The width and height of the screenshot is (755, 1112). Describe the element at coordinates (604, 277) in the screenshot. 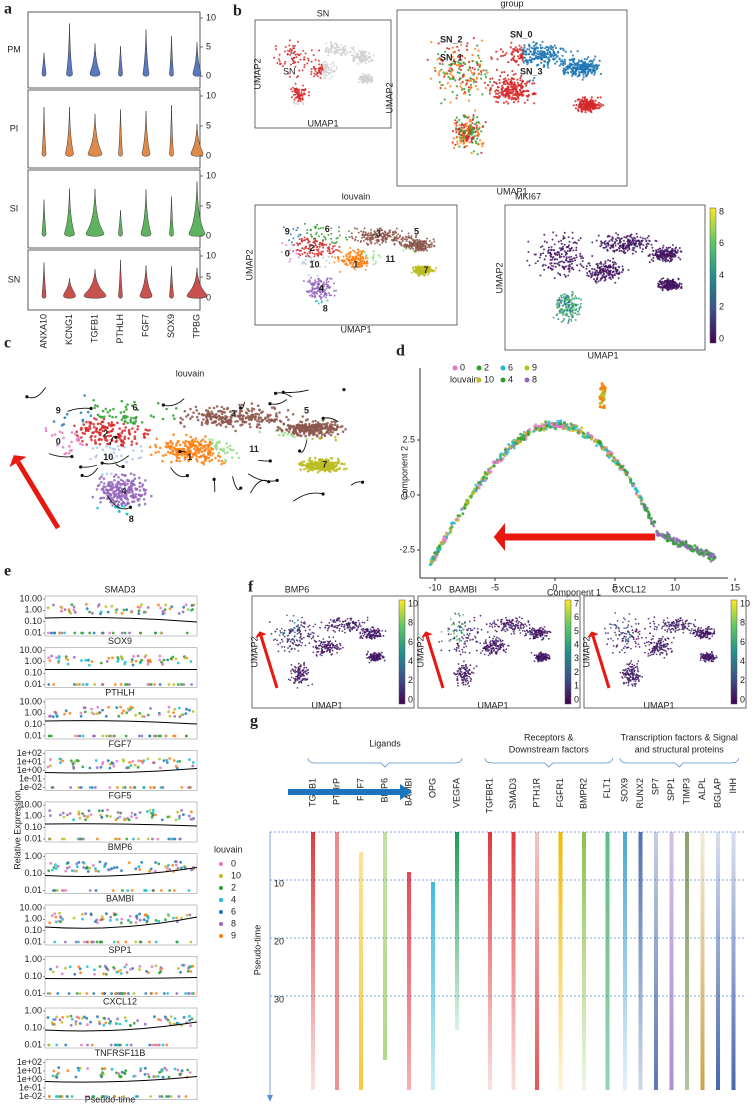

I see `umap-points` at that location.